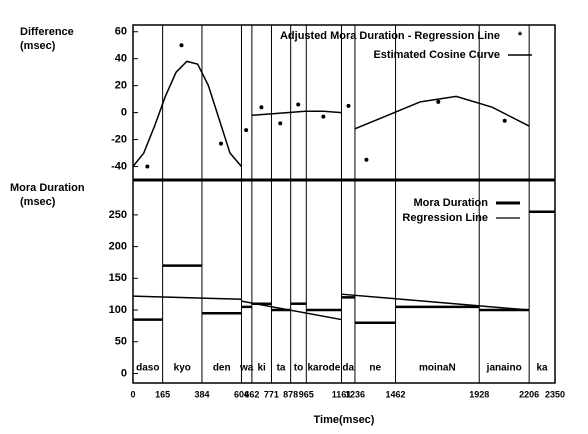  Describe the element at coordinates (396, 394) in the screenshot. I see `x-tick-label: 1462` at that location.